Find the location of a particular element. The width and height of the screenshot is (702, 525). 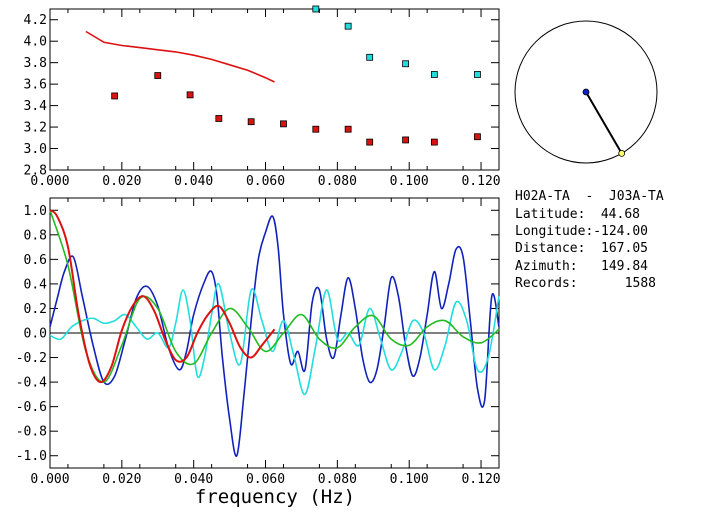

compass-center-dot is located at coordinates (586, 92).